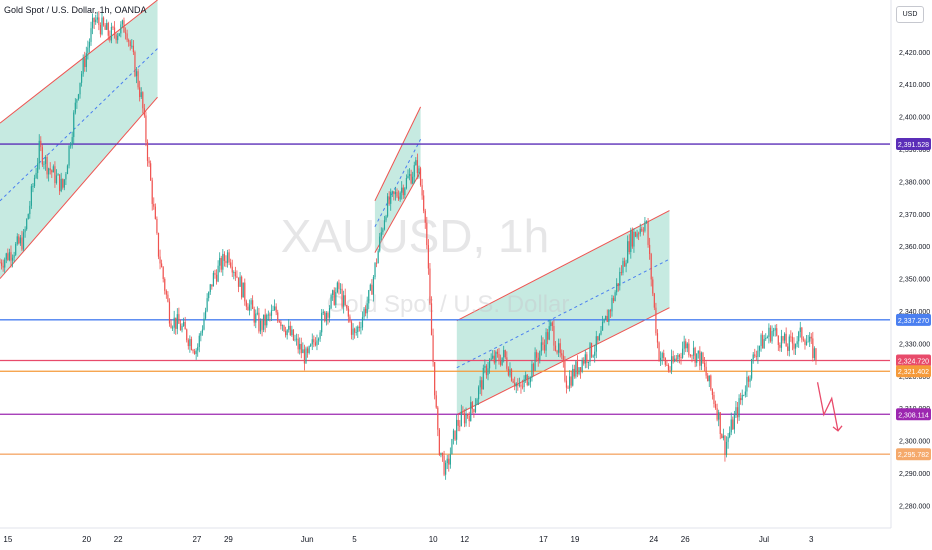 This screenshot has height=550, width=932. I want to click on x-tick-label: 3, so click(811, 539).